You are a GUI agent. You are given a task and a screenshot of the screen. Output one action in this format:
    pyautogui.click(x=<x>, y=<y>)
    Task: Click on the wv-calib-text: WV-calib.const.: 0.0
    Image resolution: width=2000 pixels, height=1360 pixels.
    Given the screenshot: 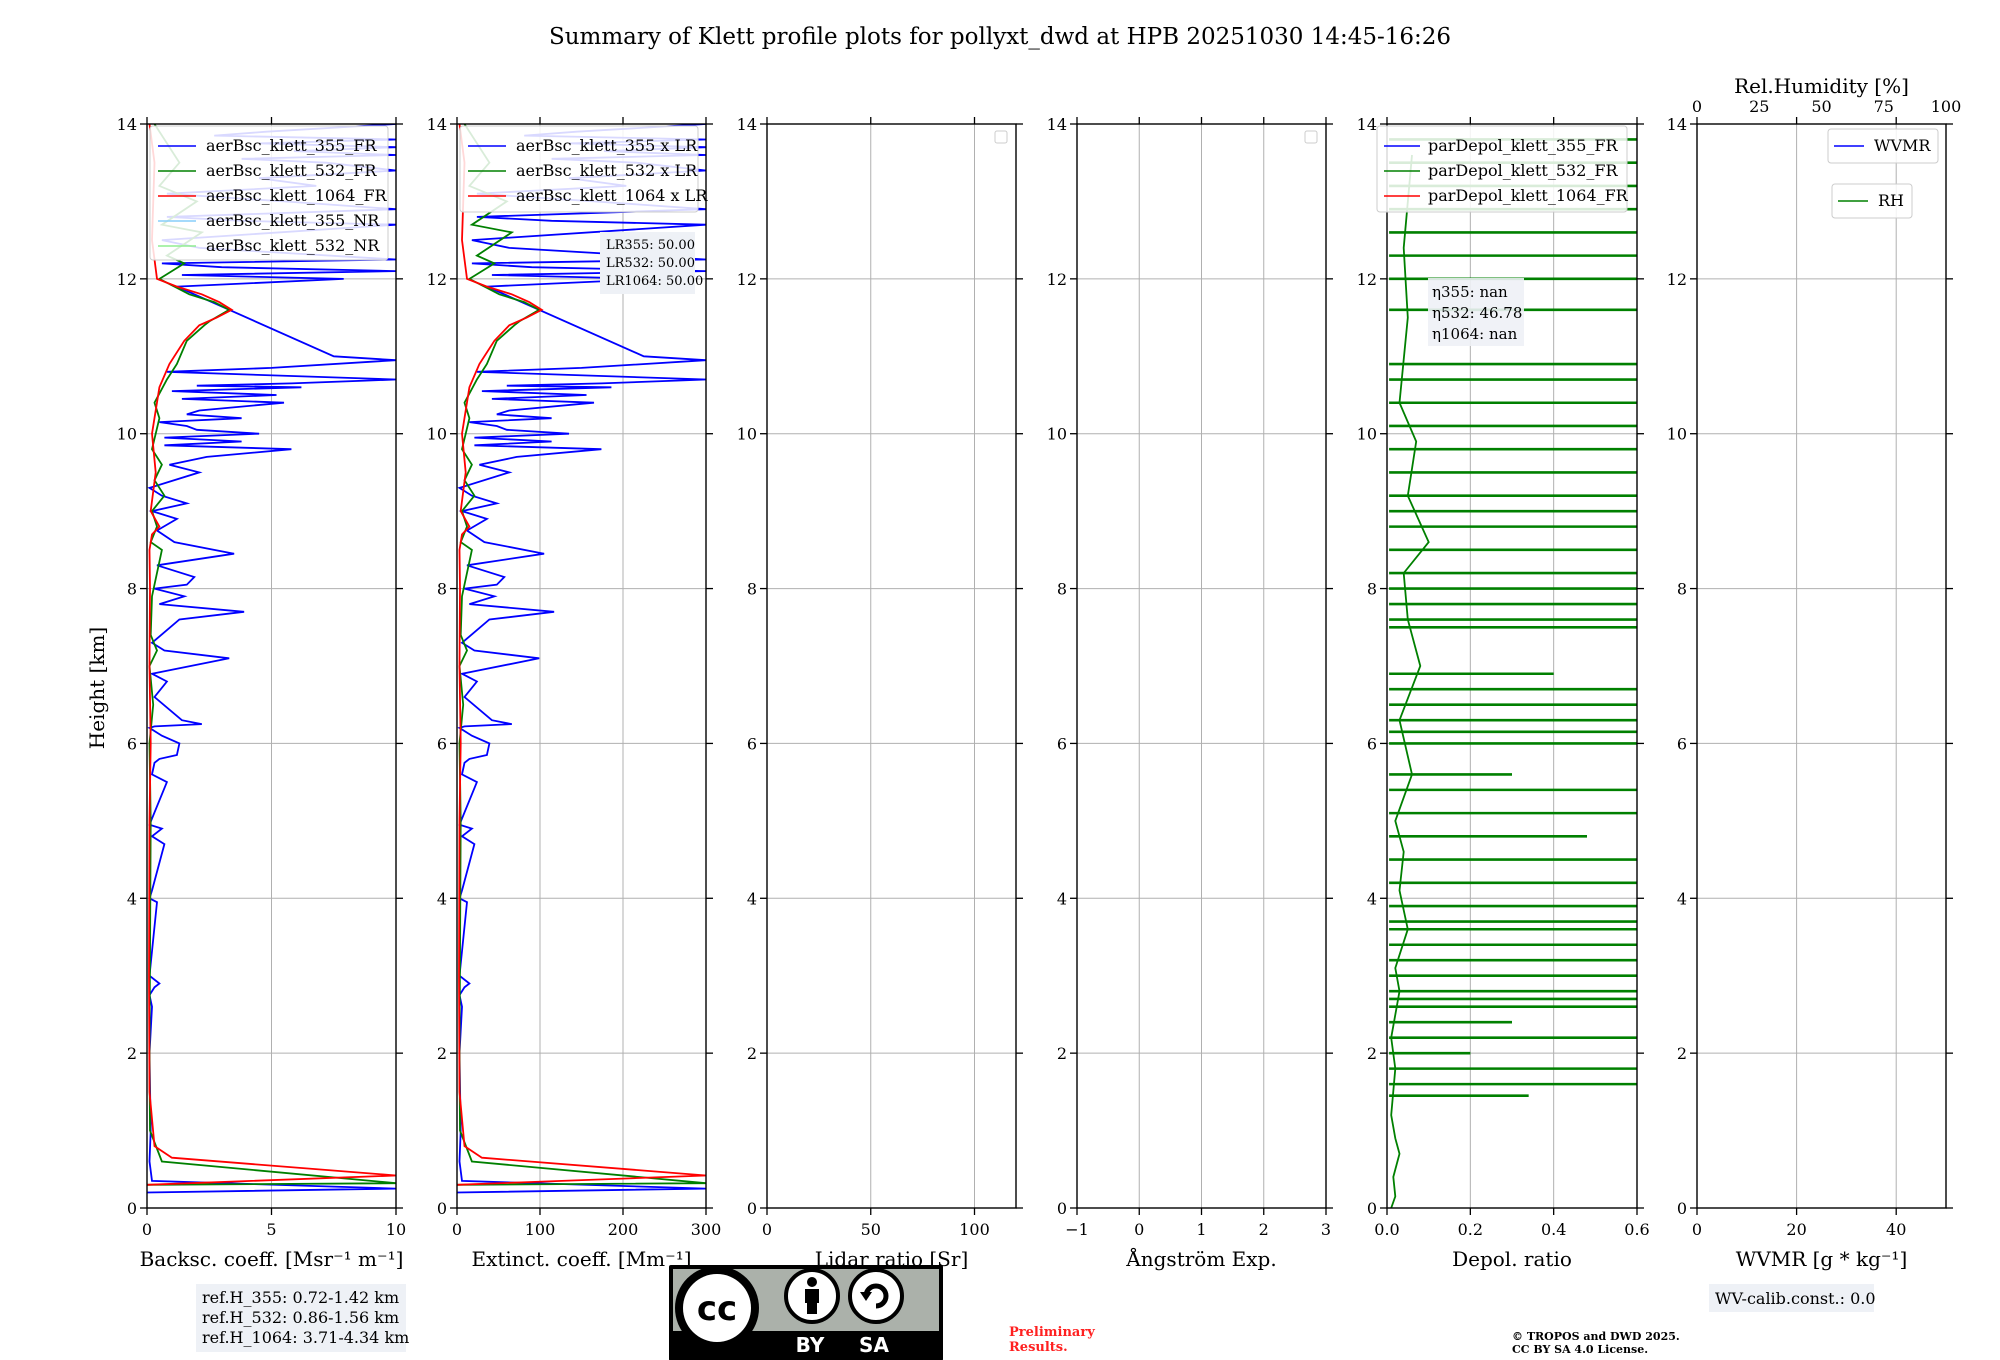 What is the action you would take?
    pyautogui.click(x=1795, y=1298)
    